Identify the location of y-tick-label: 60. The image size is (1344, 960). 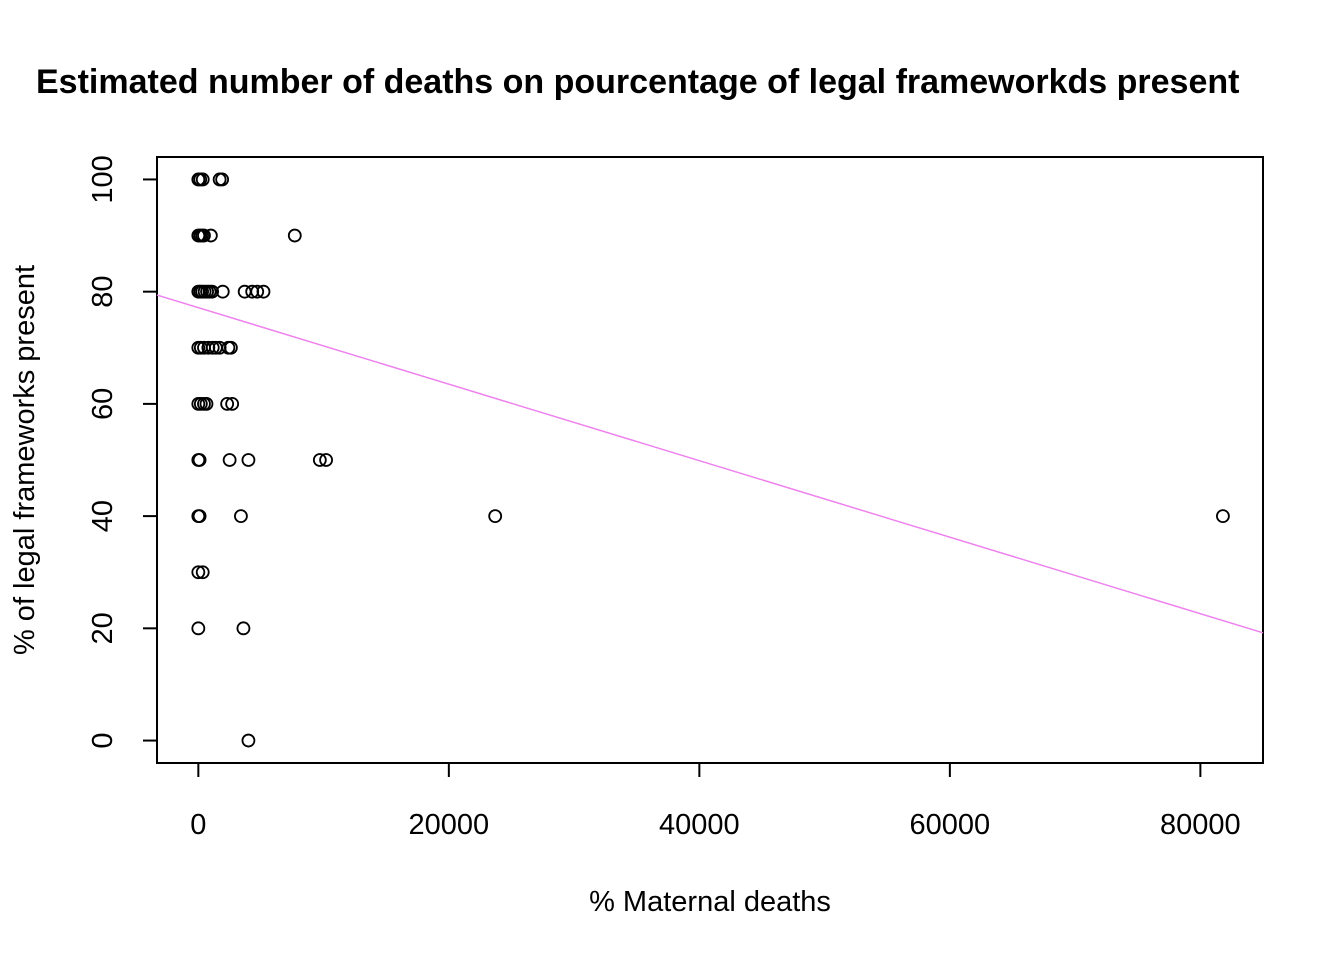
(103, 404).